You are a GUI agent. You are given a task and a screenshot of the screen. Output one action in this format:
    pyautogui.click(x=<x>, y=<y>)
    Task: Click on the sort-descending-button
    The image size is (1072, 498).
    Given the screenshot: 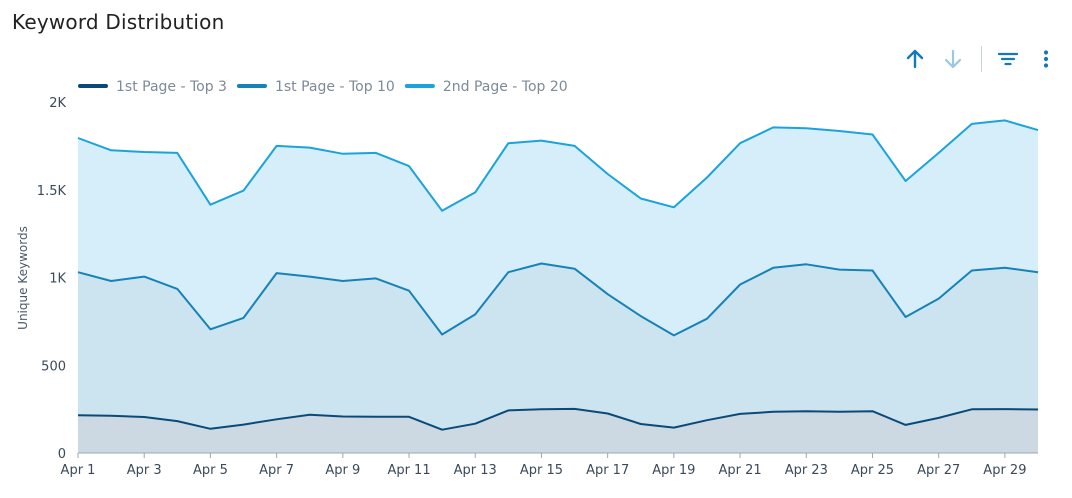 What is the action you would take?
    pyautogui.click(x=953, y=59)
    